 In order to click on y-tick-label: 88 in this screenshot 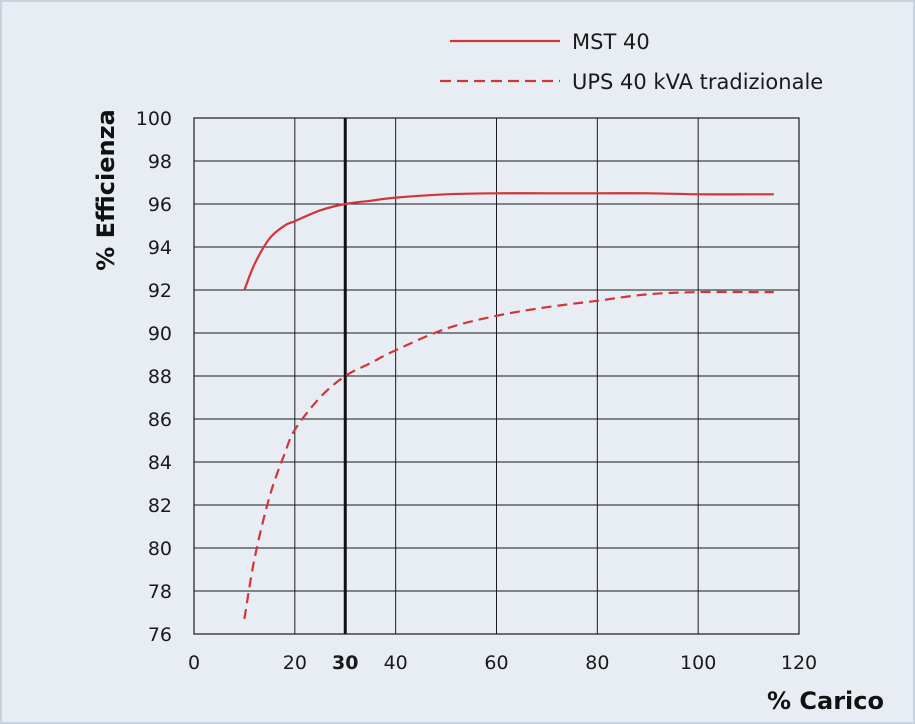, I will do `click(160, 377)`.